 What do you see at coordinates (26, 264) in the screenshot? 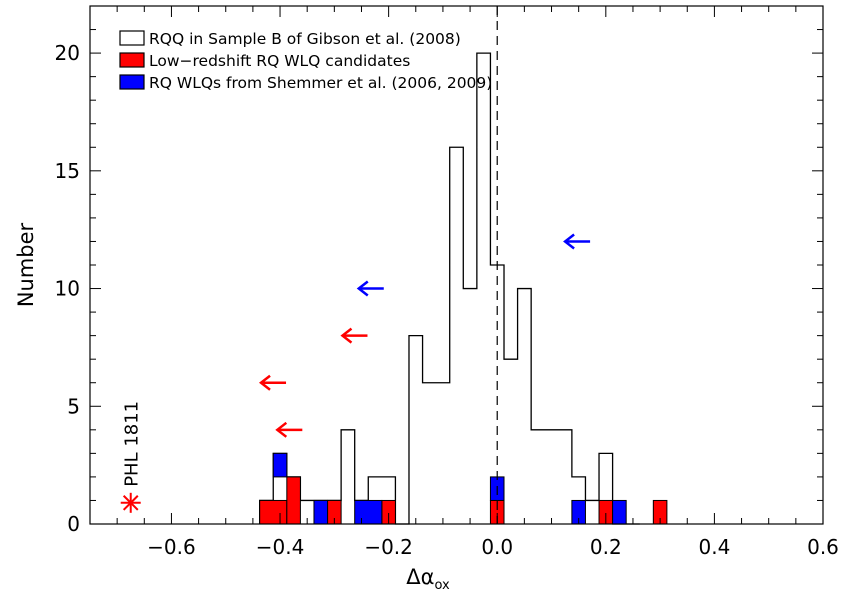
I see `y-axis-label: Number` at bounding box center [26, 264].